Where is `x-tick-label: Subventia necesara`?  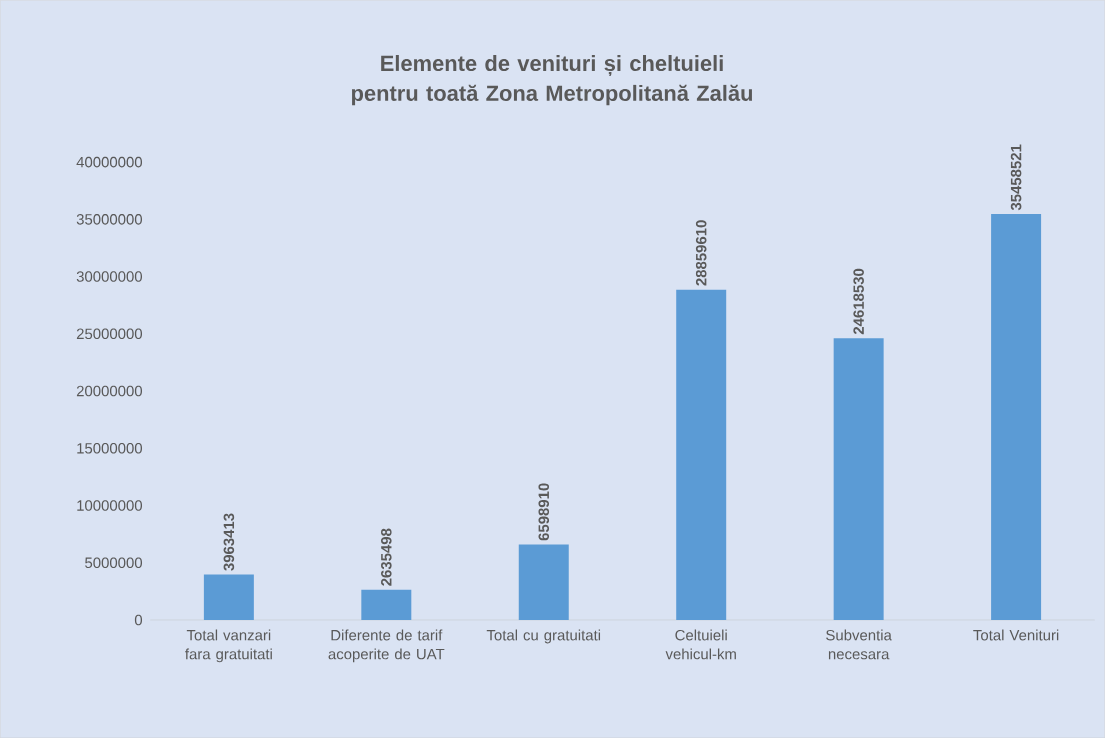 x-tick-label: Subventia necesara is located at coordinates (859, 644).